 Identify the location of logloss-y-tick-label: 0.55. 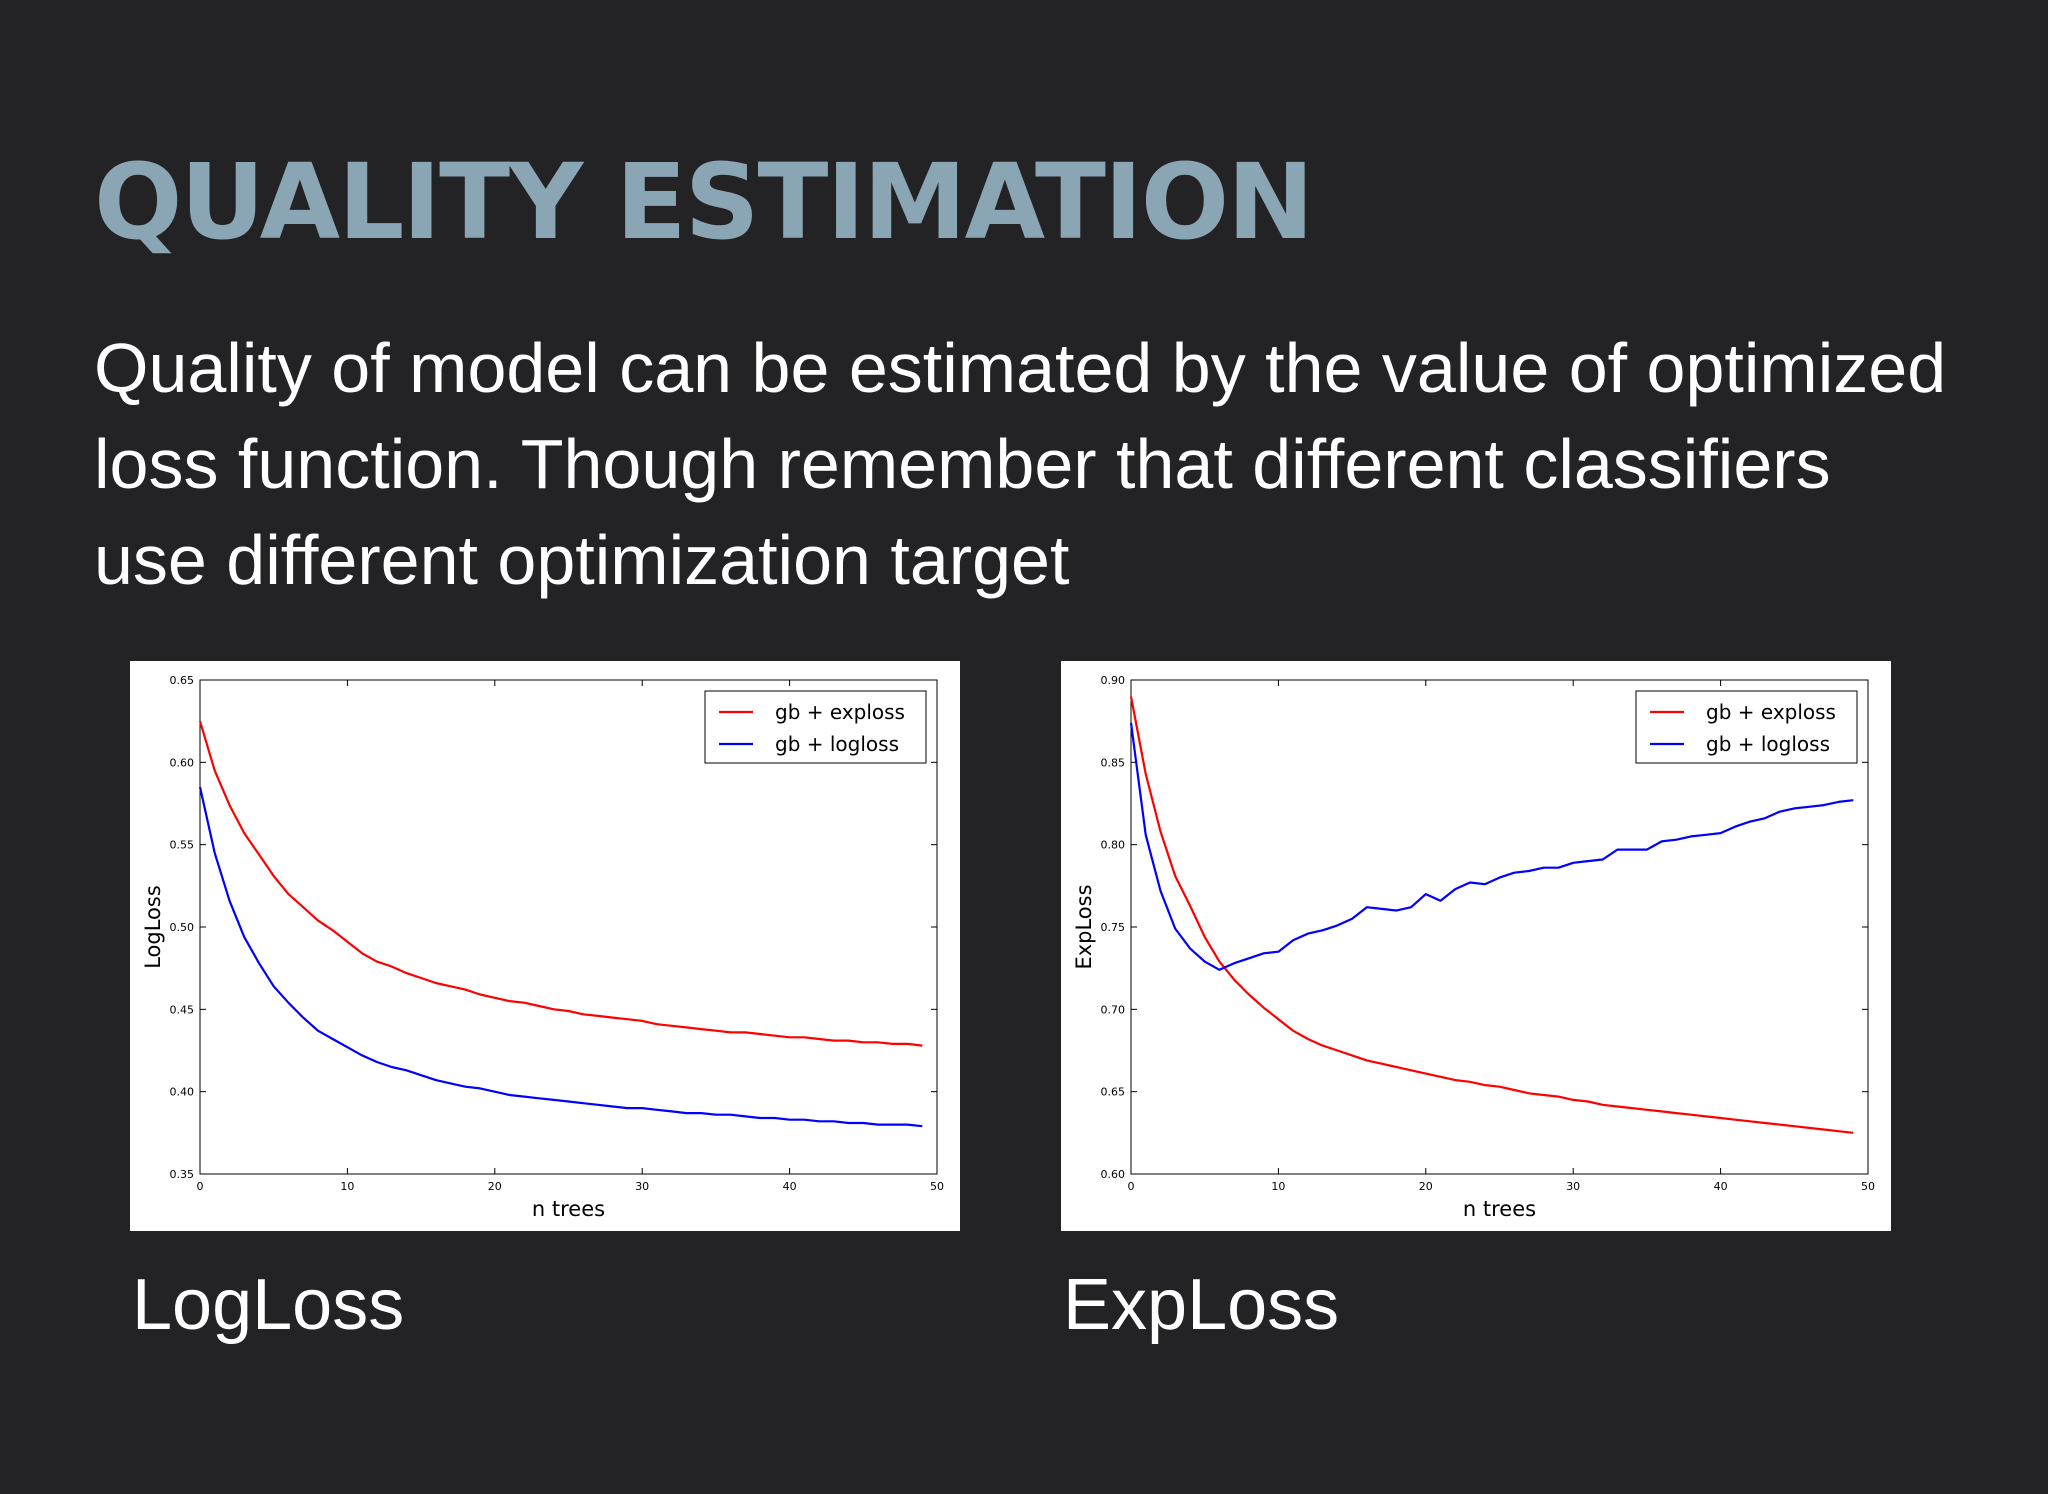
(182, 845).